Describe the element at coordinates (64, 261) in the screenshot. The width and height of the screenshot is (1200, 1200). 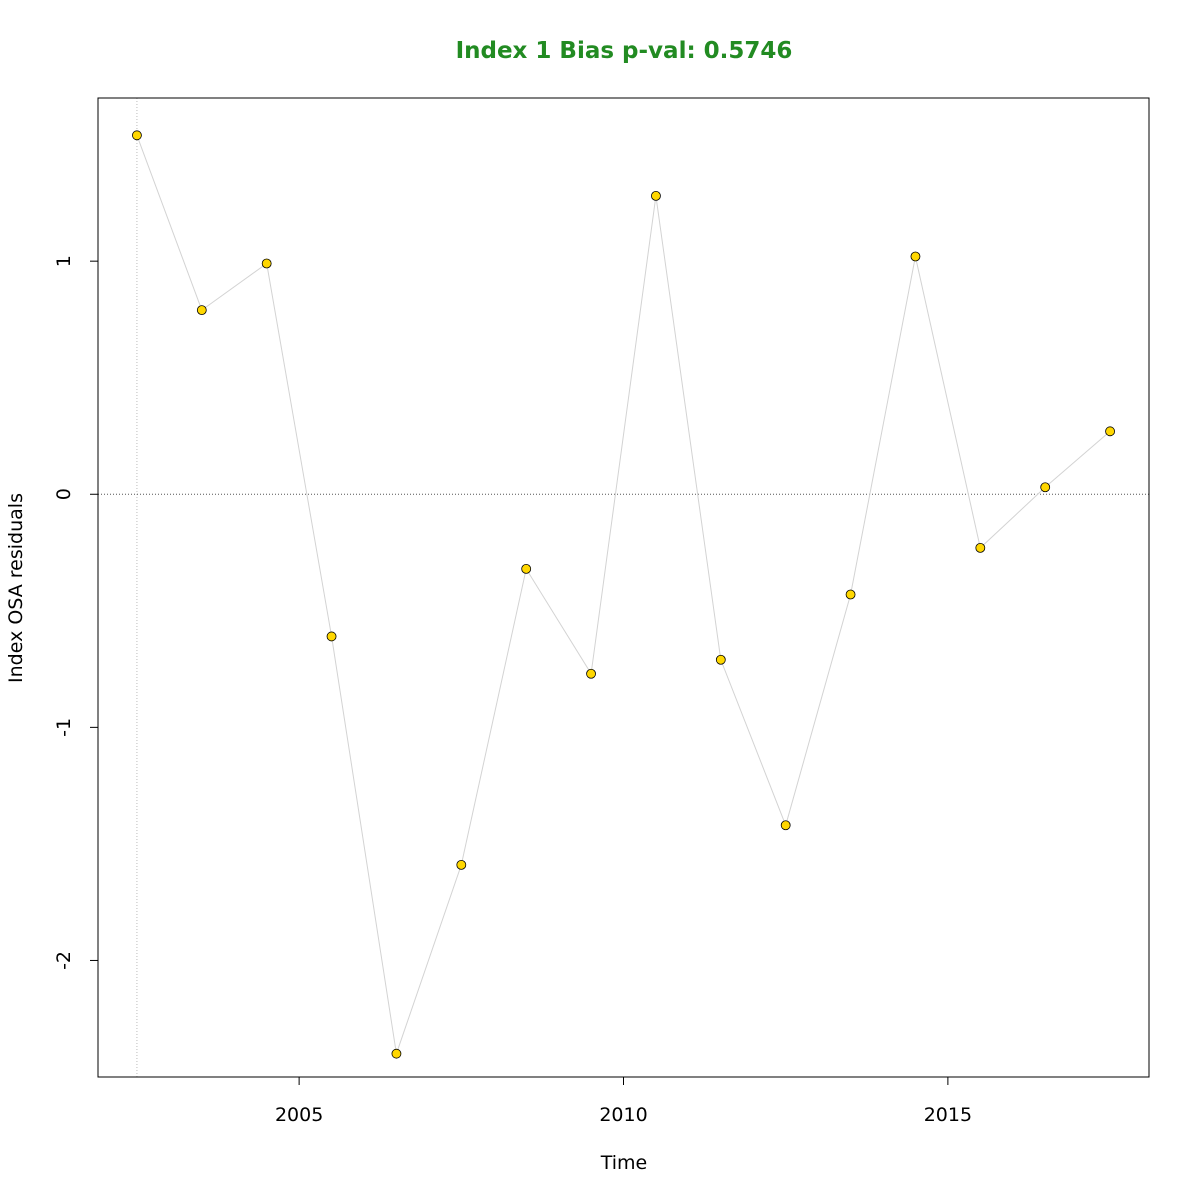
I see `y-tick-label: 1` at that location.